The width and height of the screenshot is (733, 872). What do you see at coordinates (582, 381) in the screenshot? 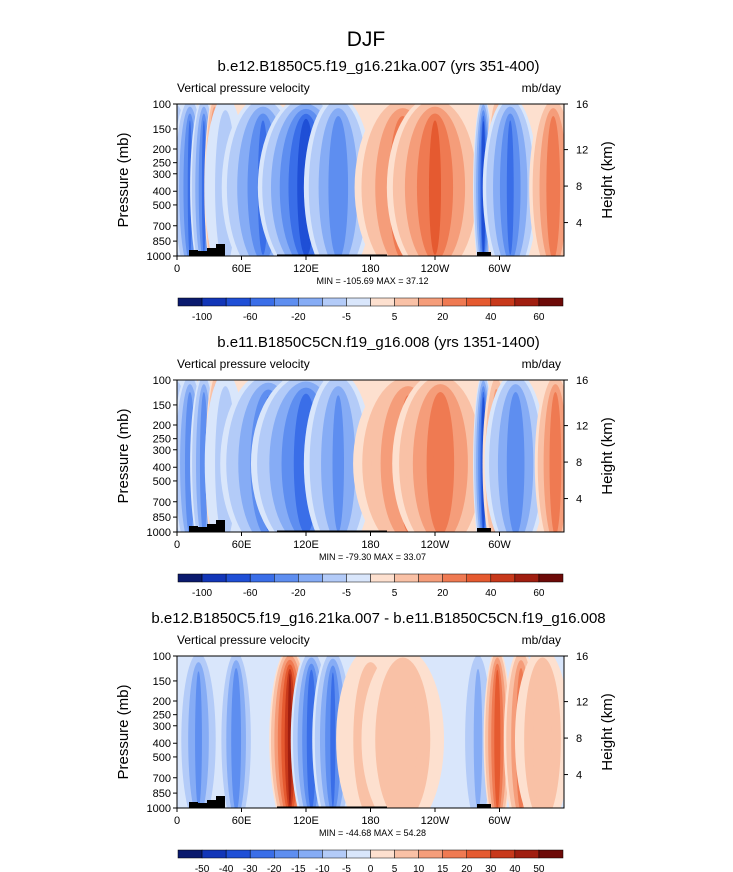
I see `height-tick-label: 16` at bounding box center [582, 381].